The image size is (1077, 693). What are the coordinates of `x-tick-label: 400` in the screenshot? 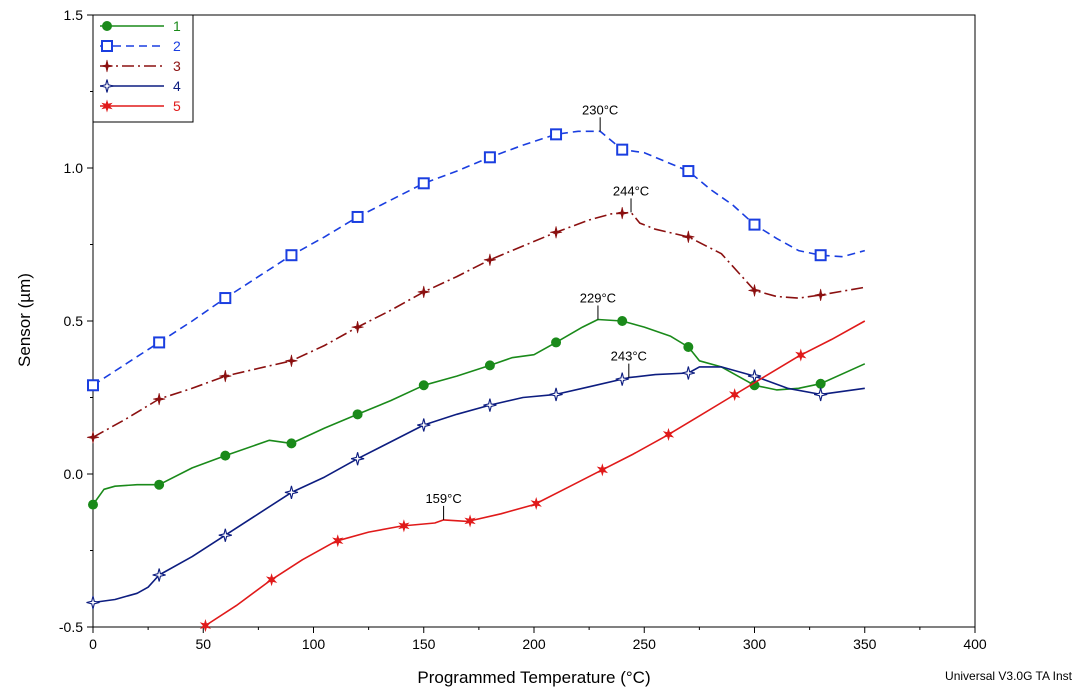 It's located at (975, 644).